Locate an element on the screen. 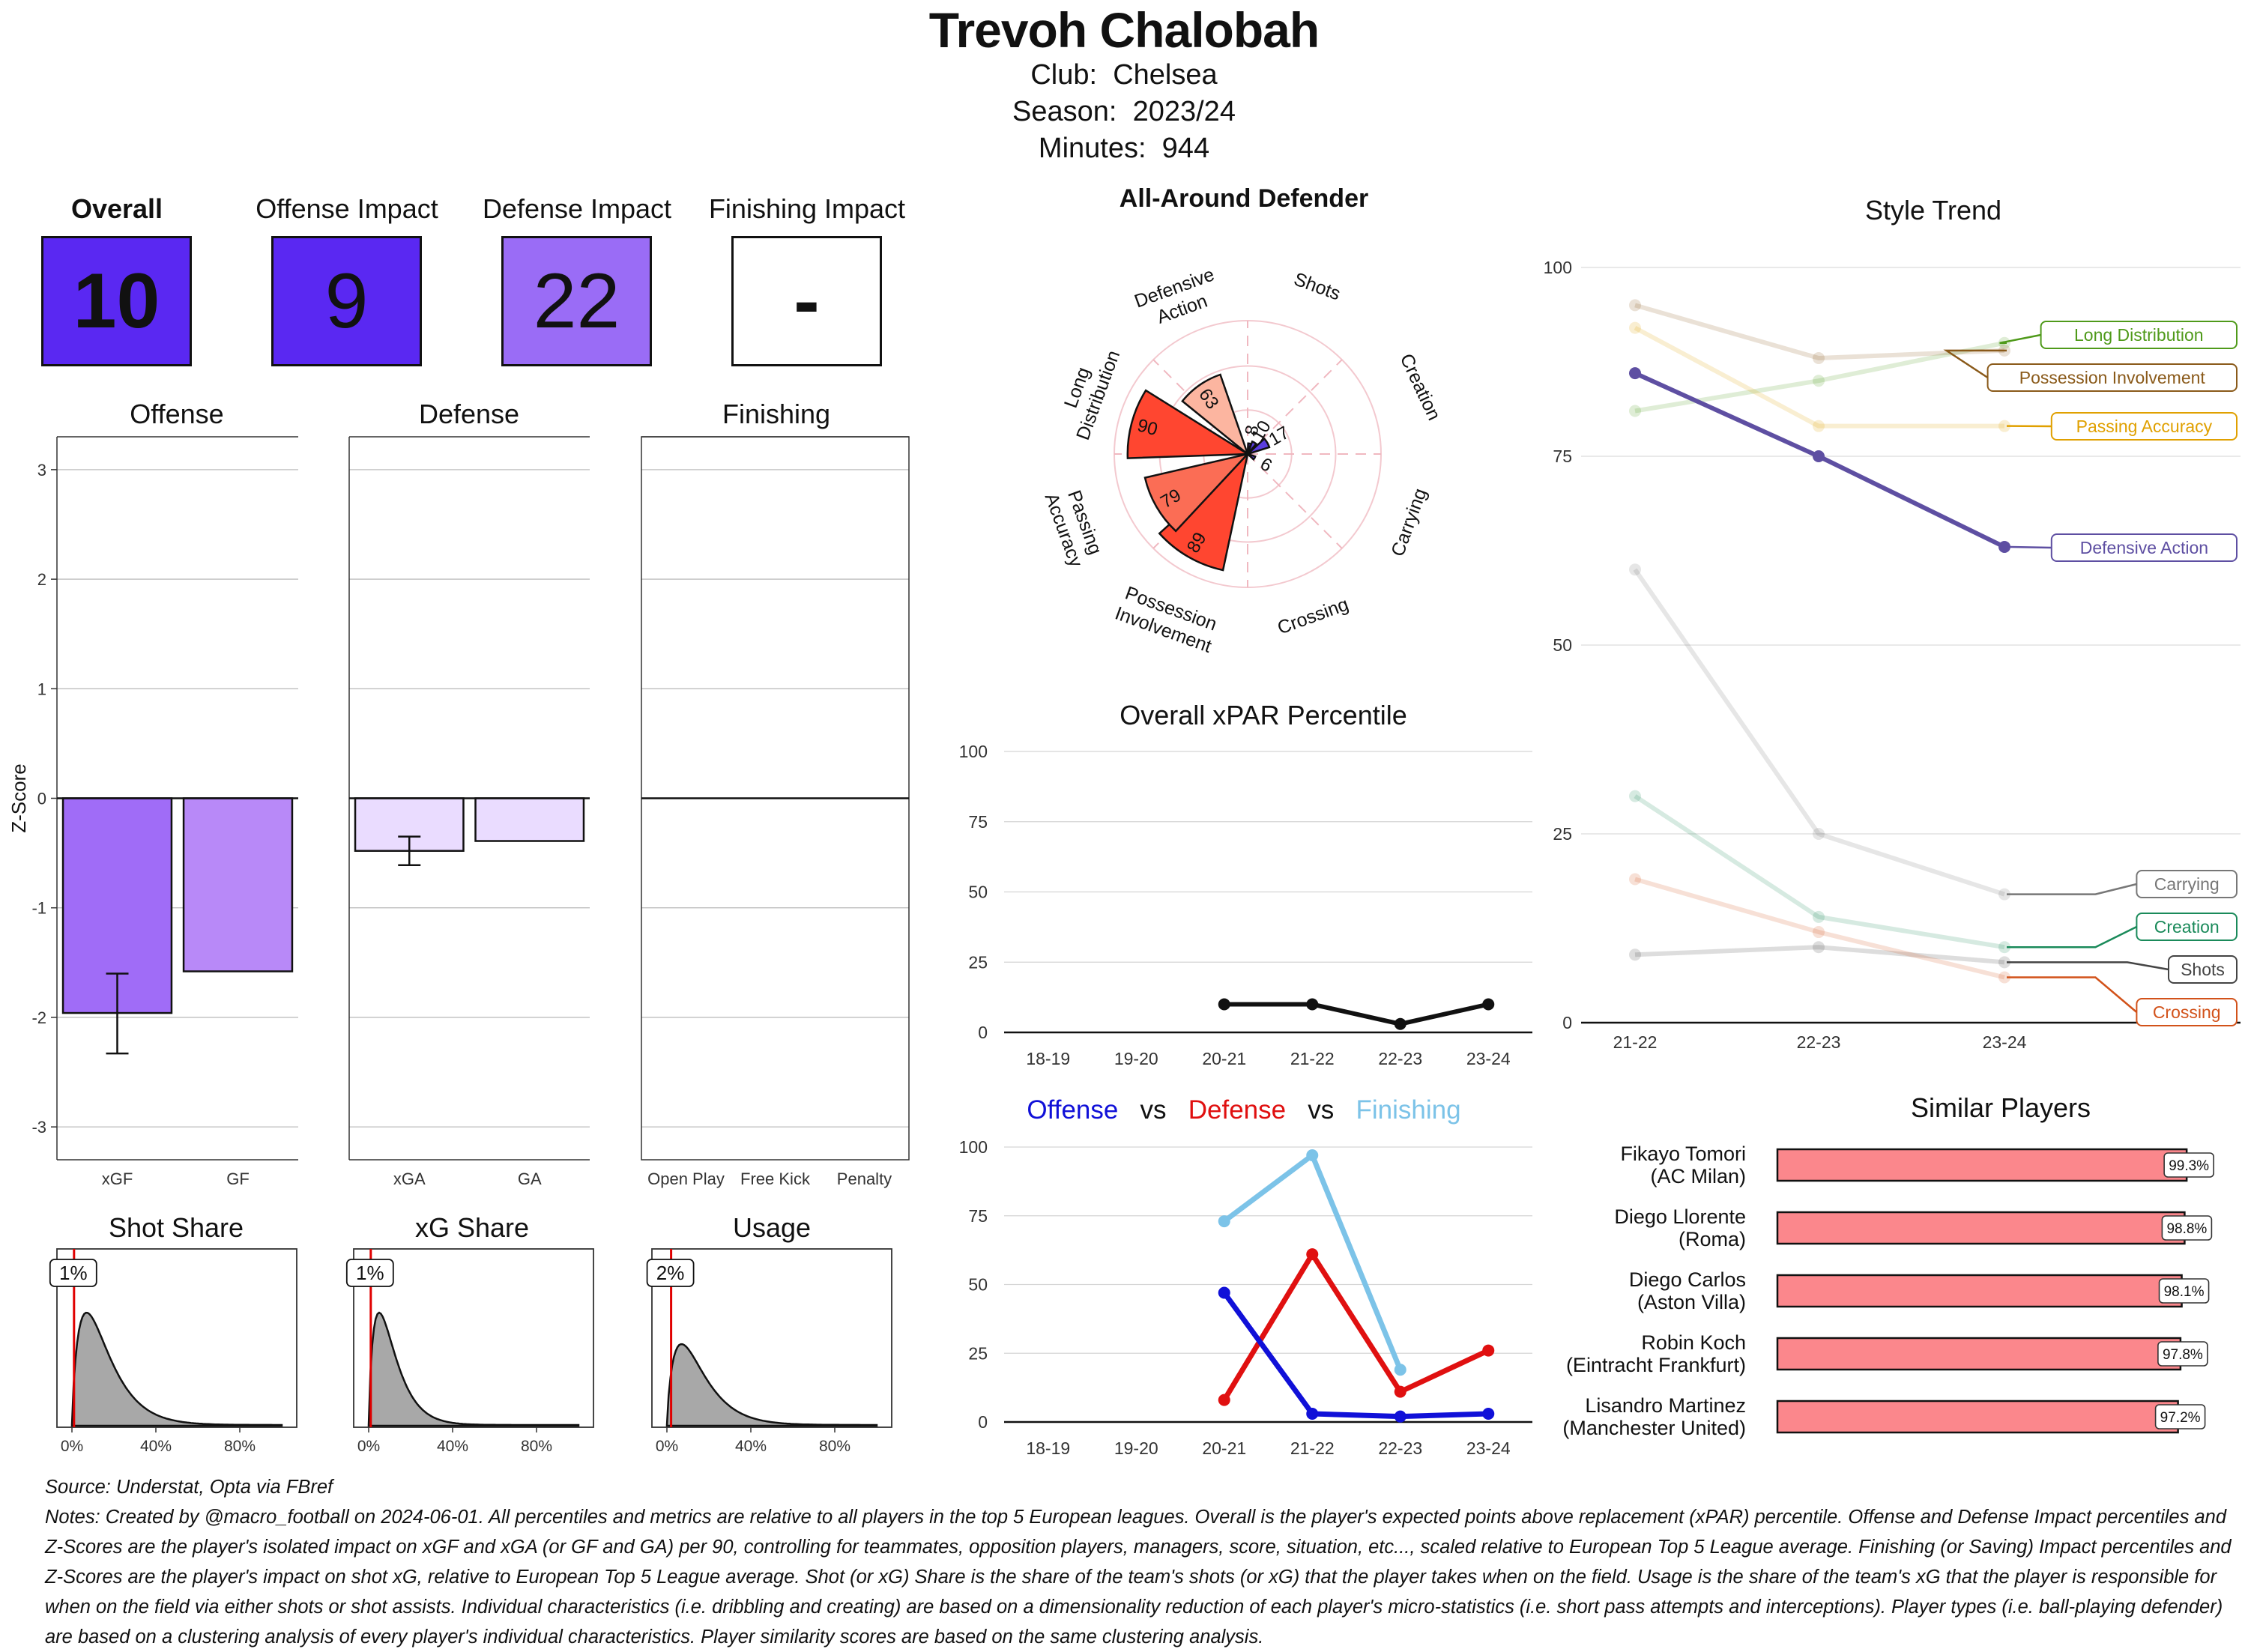 This screenshot has height=1652, width=2248. similarity-label: 98.8% is located at coordinates (2186, 1229).